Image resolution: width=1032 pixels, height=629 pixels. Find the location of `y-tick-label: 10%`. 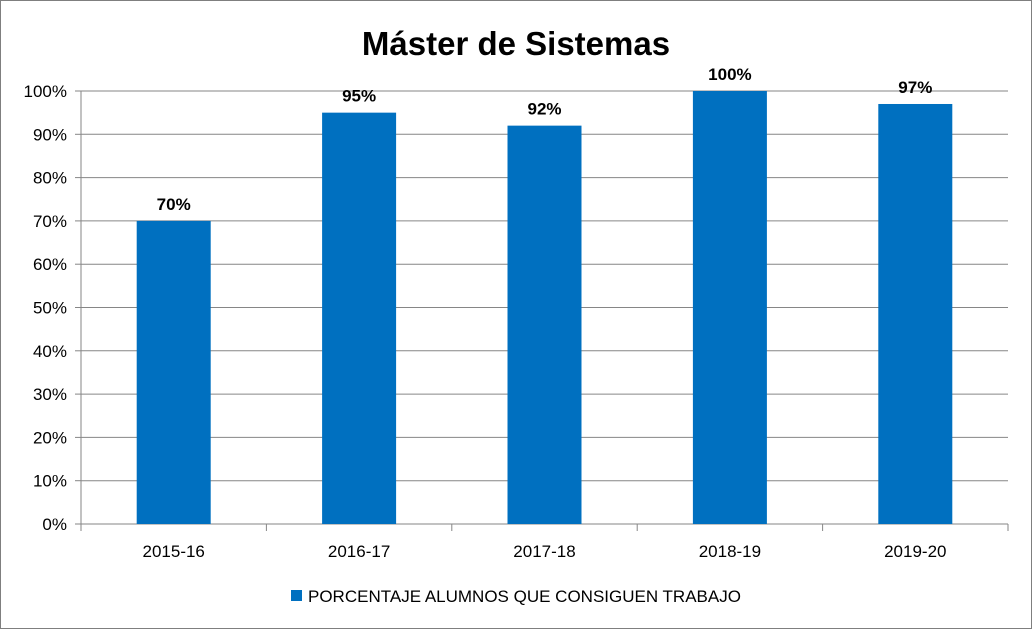

y-tick-label: 10% is located at coordinates (50, 481).